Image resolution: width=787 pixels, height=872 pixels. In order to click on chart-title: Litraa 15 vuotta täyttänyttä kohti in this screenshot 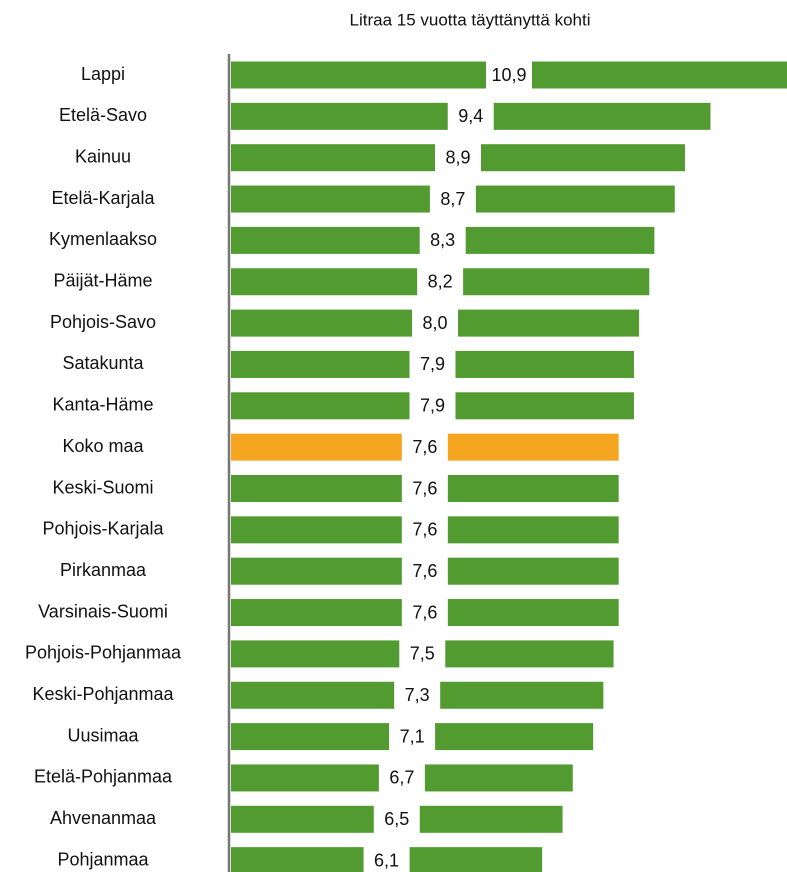, I will do `click(470, 19)`.